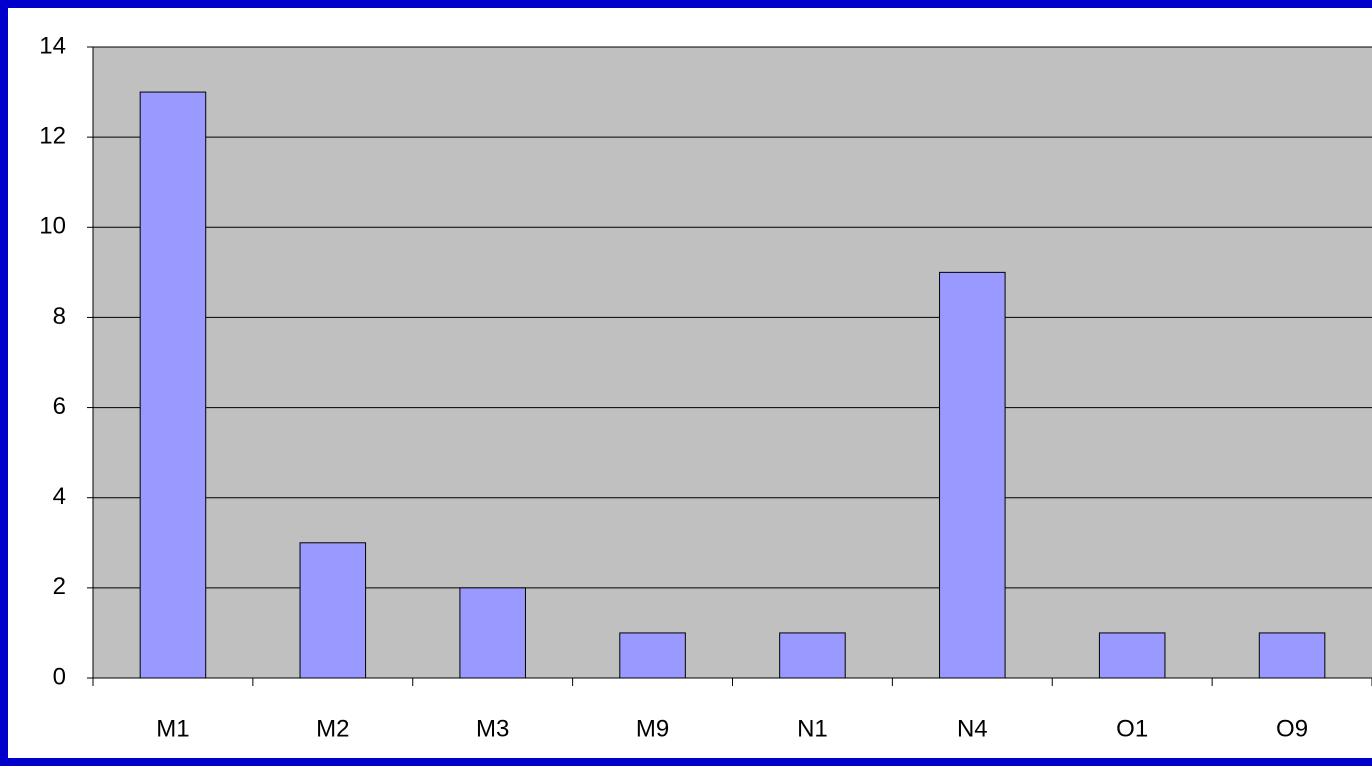 The width and height of the screenshot is (1372, 766). I want to click on y-tick-label: 0, so click(59, 676).